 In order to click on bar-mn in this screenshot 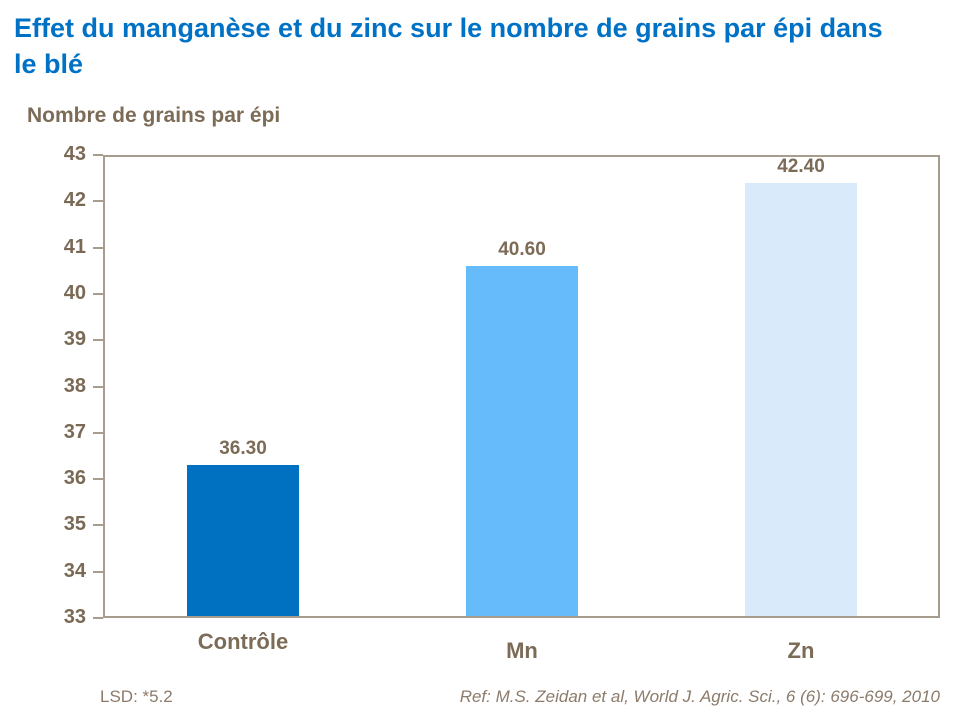, I will do `click(522, 441)`.